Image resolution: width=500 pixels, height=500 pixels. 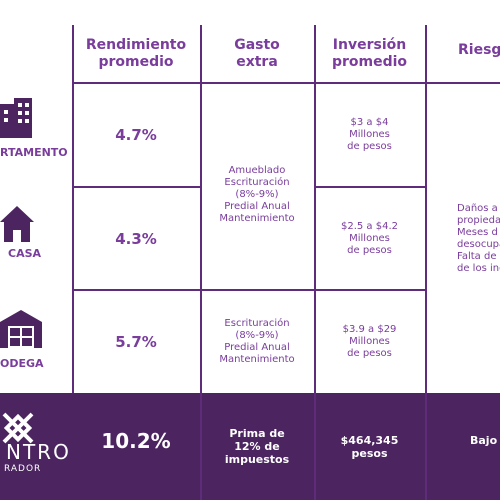 What do you see at coordinates (257, 44) in the screenshot?
I see `header-text: Gasto` at bounding box center [257, 44].